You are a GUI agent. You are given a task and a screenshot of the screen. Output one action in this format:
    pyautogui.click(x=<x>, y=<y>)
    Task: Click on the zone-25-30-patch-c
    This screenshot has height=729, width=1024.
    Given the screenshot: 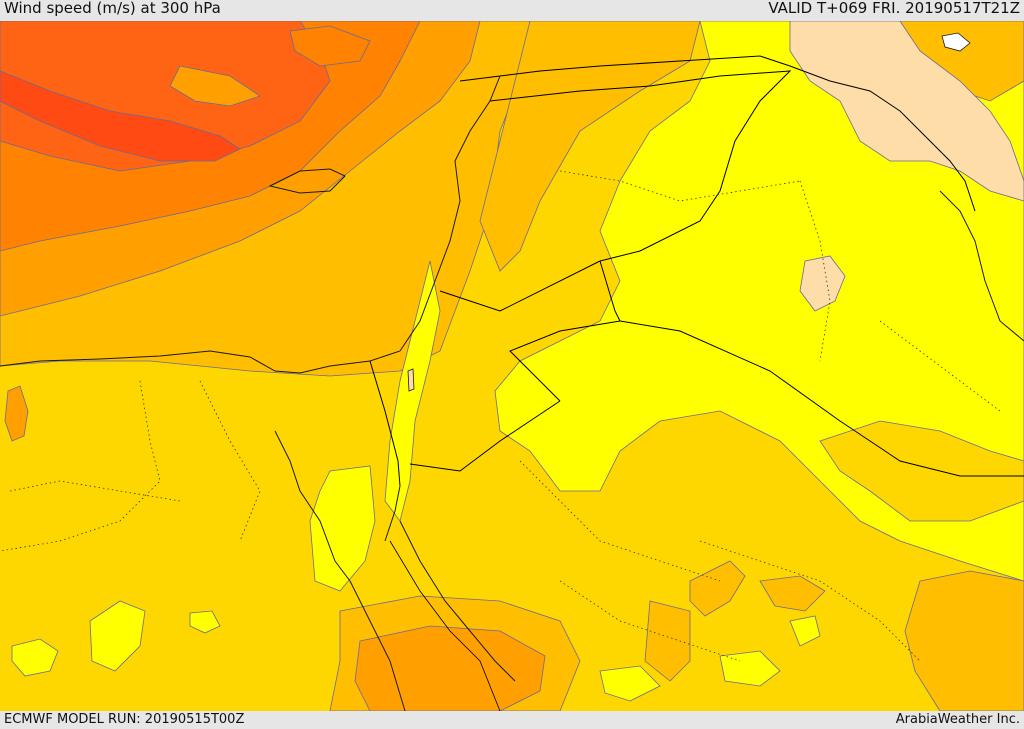 What is the action you would take?
    pyautogui.click(x=667, y=641)
    